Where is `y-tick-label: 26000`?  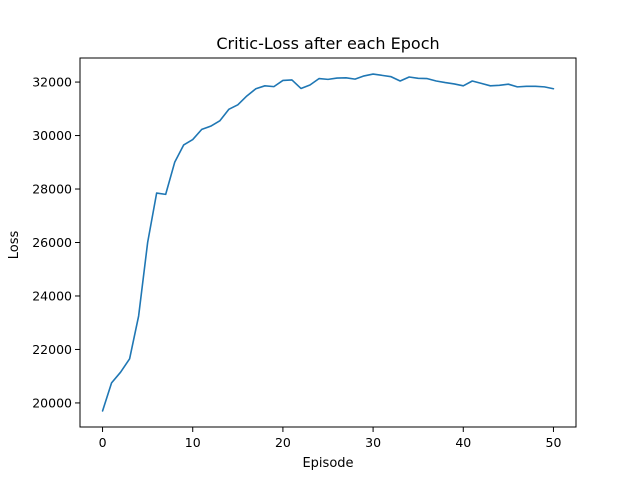 y-tick-label: 26000 is located at coordinates (52, 242).